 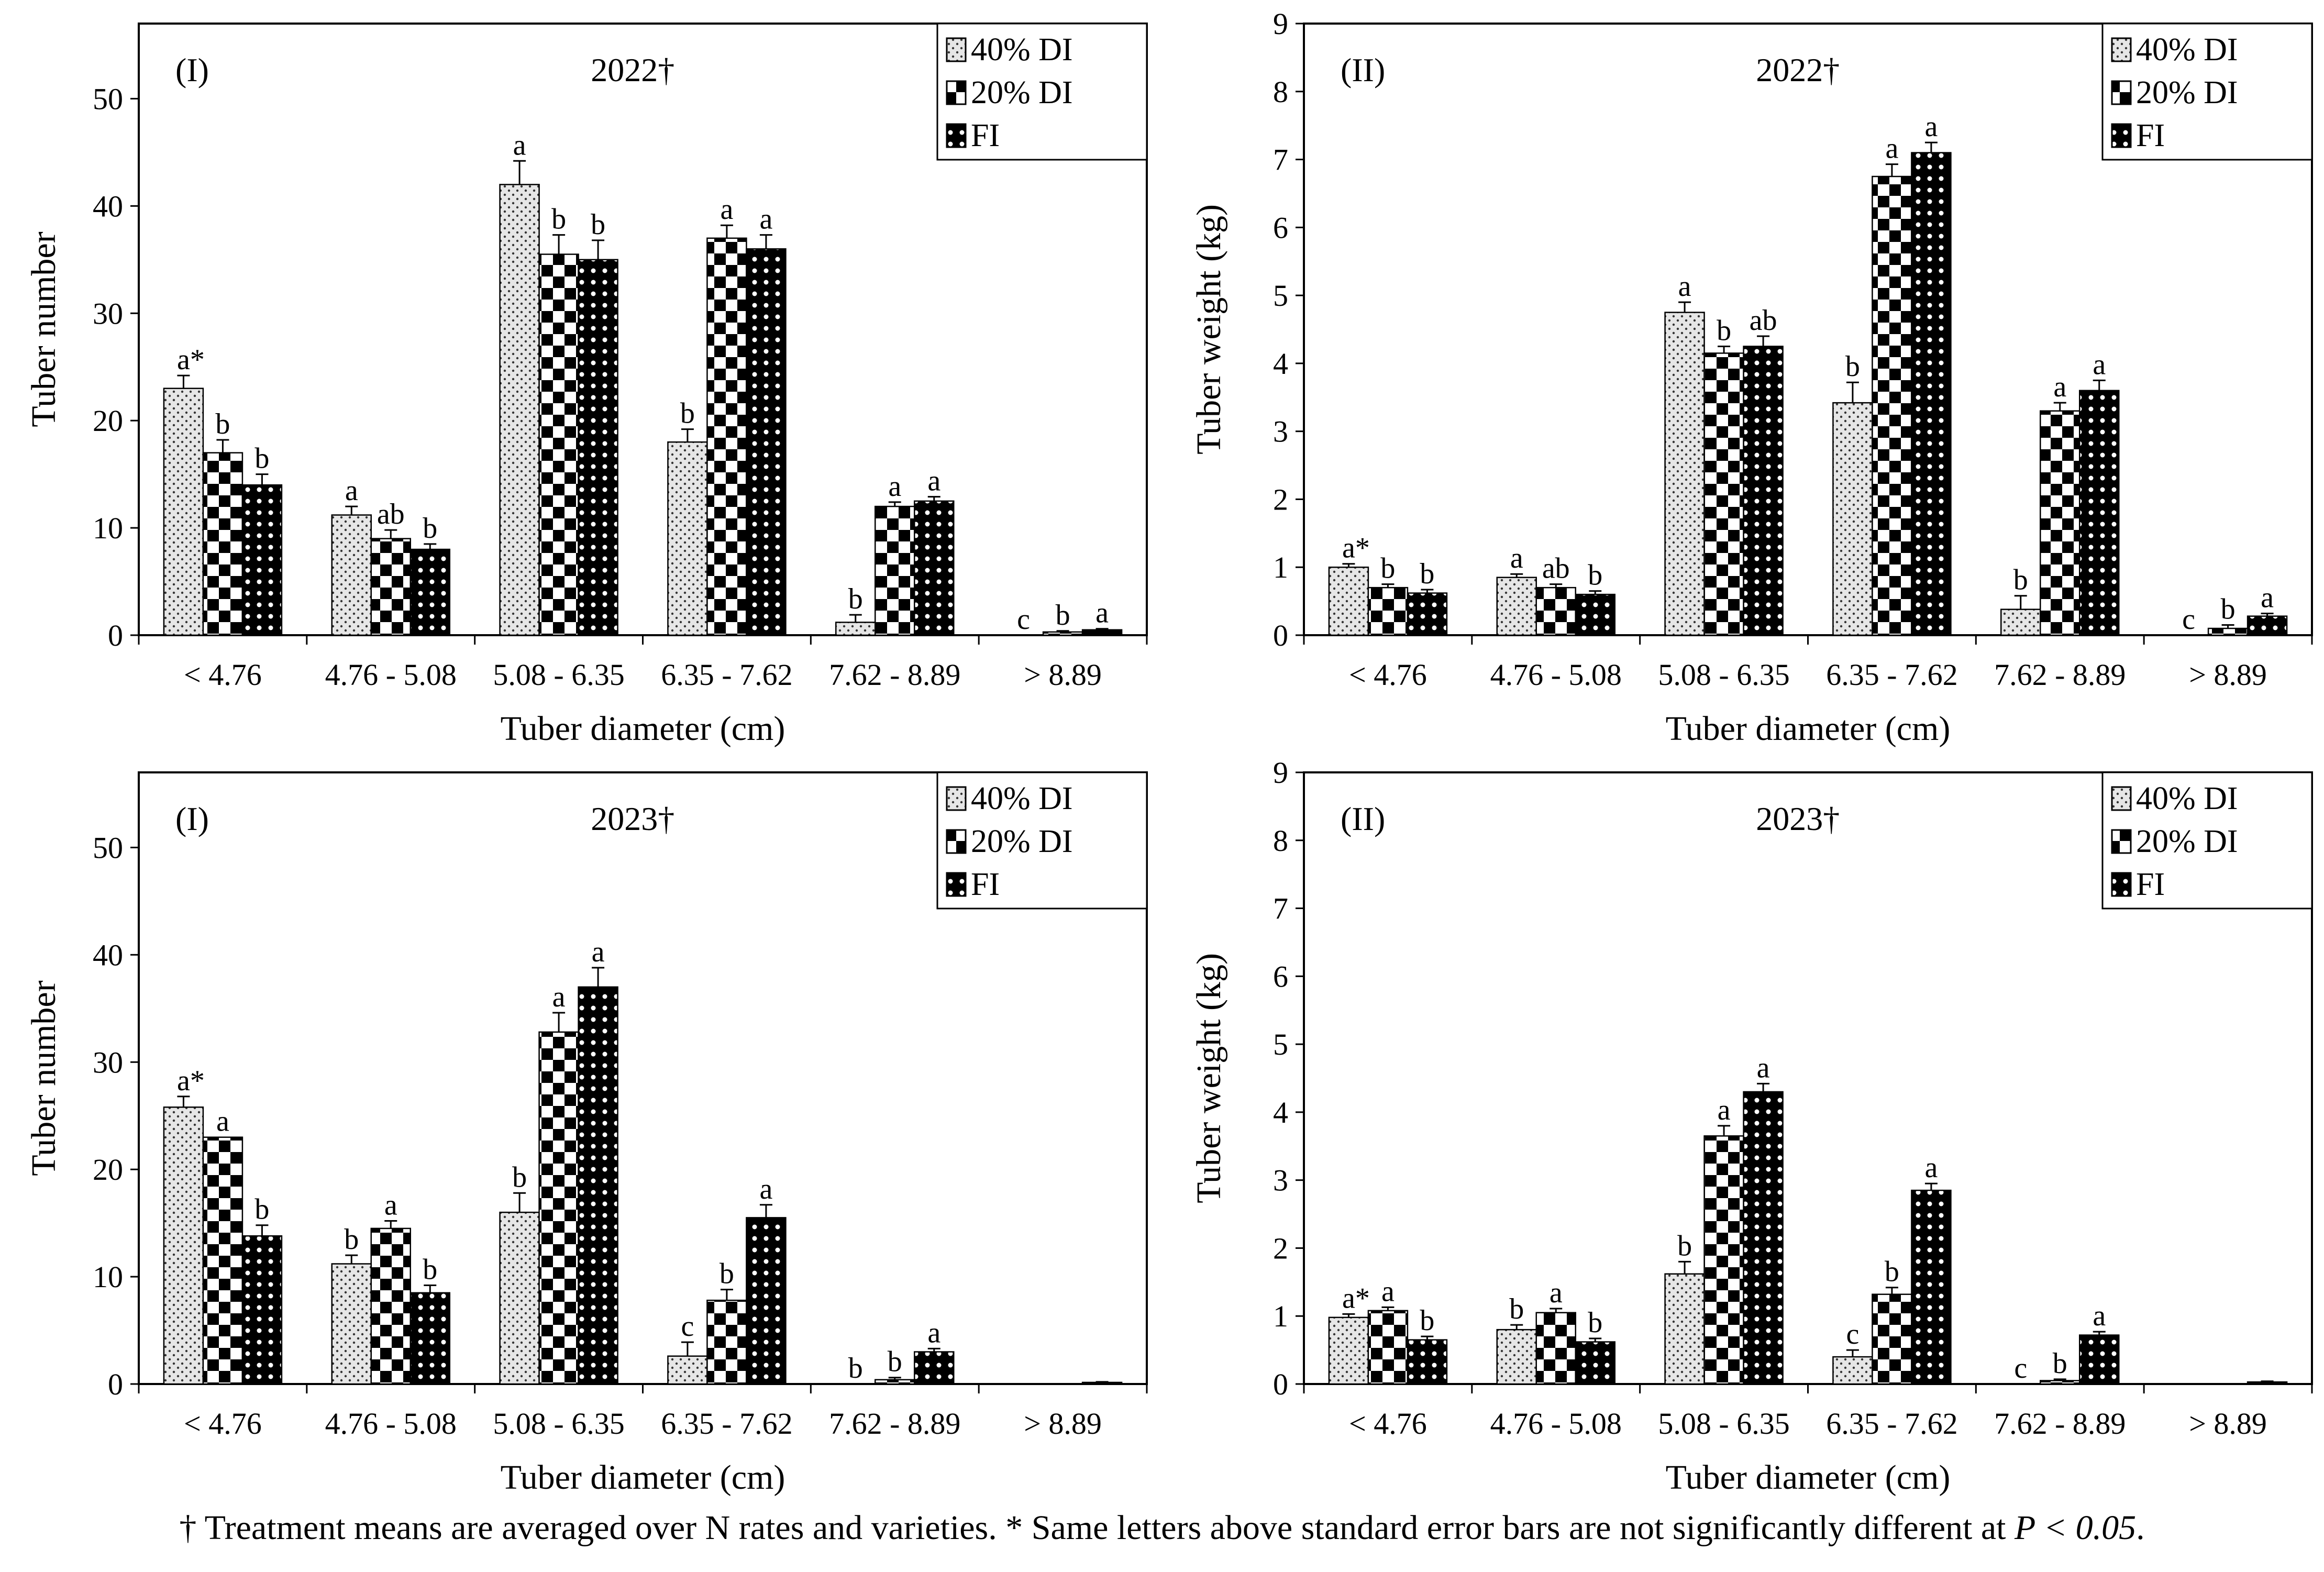 I want to click on caption-pvalue: P < 0.05, so click(x=2075, y=1528).